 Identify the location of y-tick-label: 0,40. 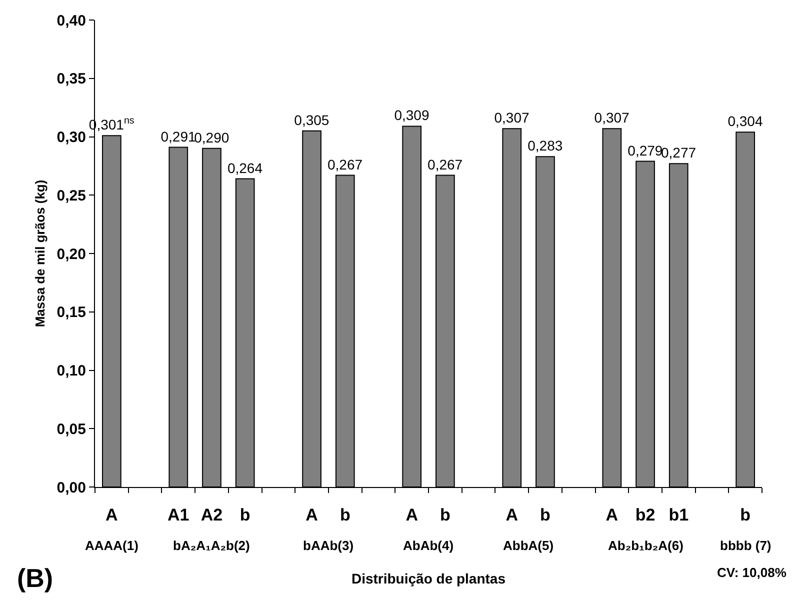
(71, 21).